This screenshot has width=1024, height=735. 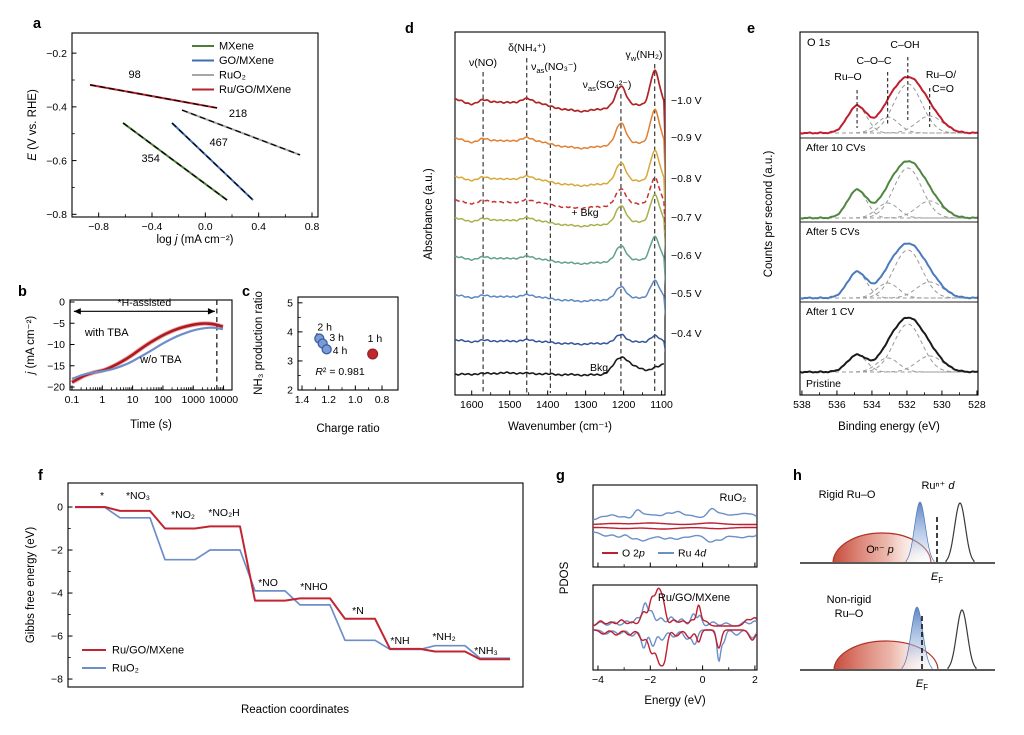 What do you see at coordinates (755, 680) in the screenshot?
I see `x-tick-label: 2` at bounding box center [755, 680].